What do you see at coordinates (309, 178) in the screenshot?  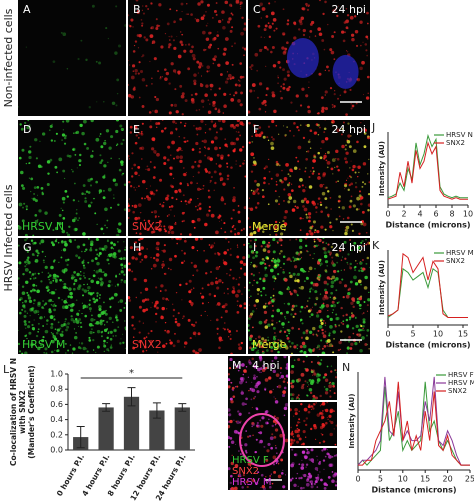 I see `micrograph` at bounding box center [309, 178].